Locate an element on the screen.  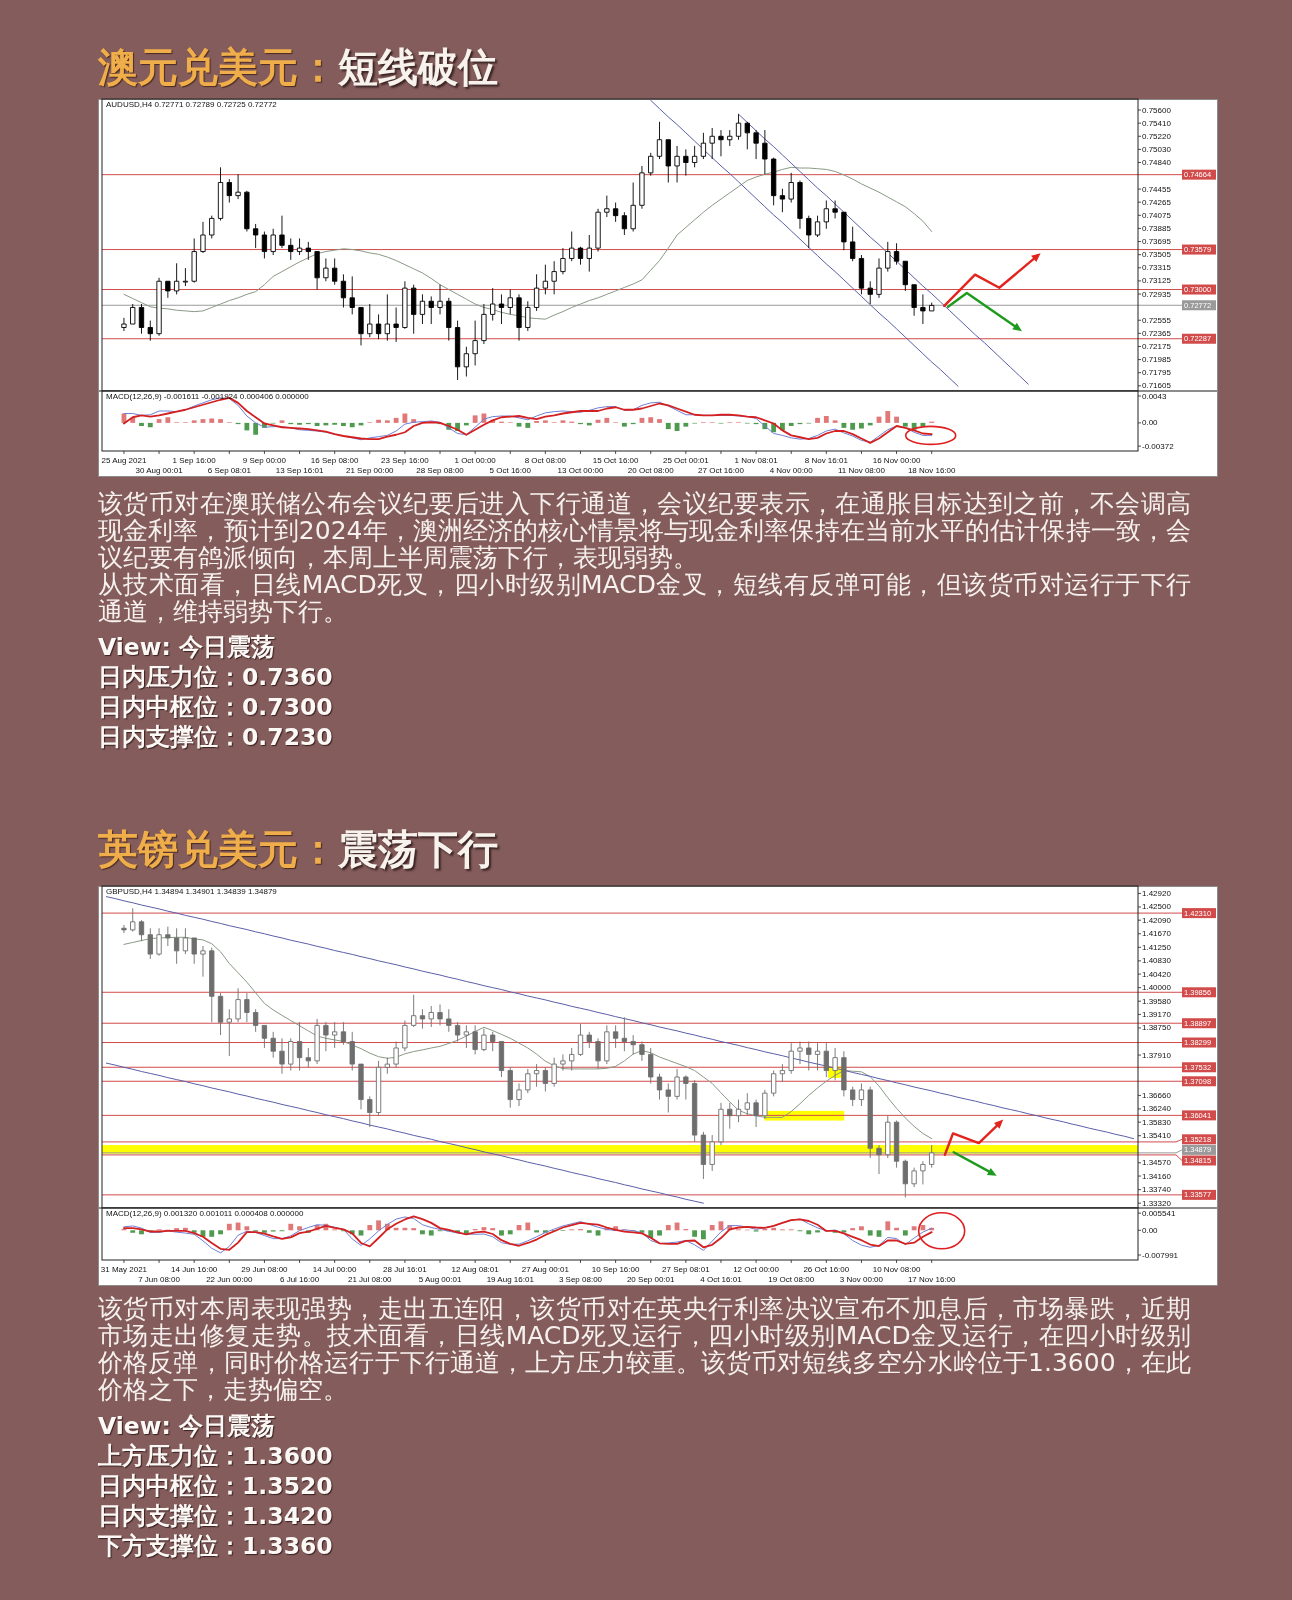
x-tick-label: 5 Aug 00:01 is located at coordinates (440, 1279).